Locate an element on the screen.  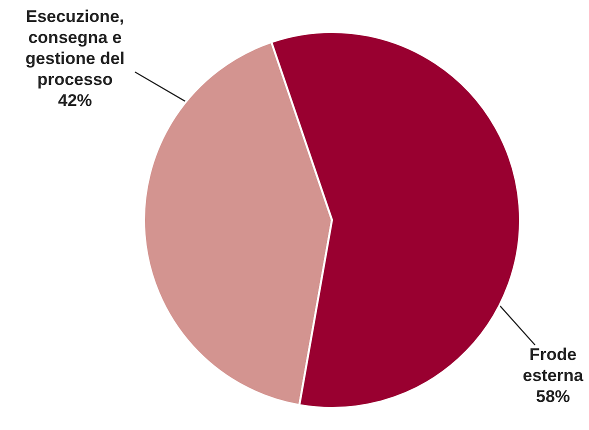
data-label: 58% is located at coordinates (553, 396).